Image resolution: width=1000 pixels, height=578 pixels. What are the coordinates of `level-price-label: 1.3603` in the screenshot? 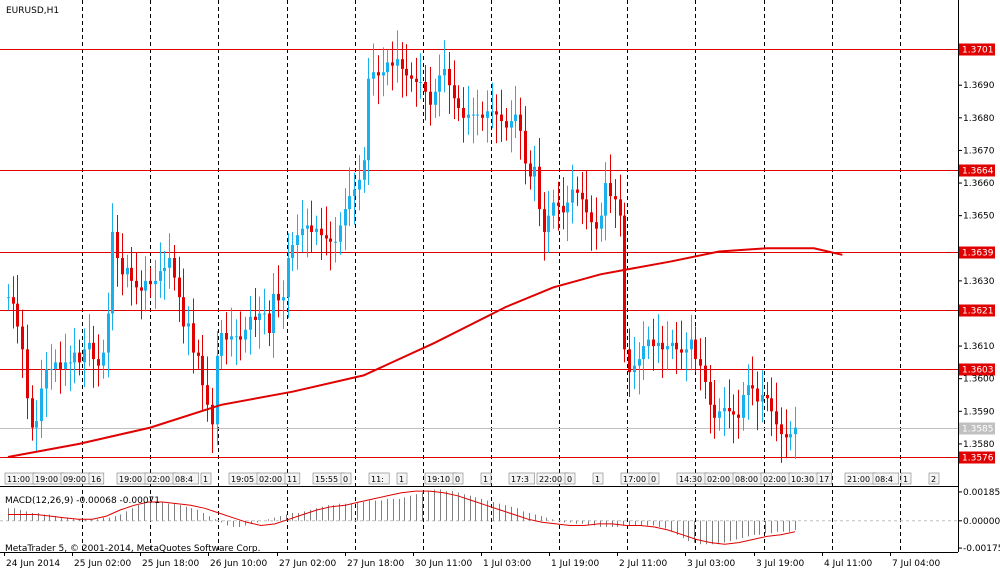 It's located at (978, 371).